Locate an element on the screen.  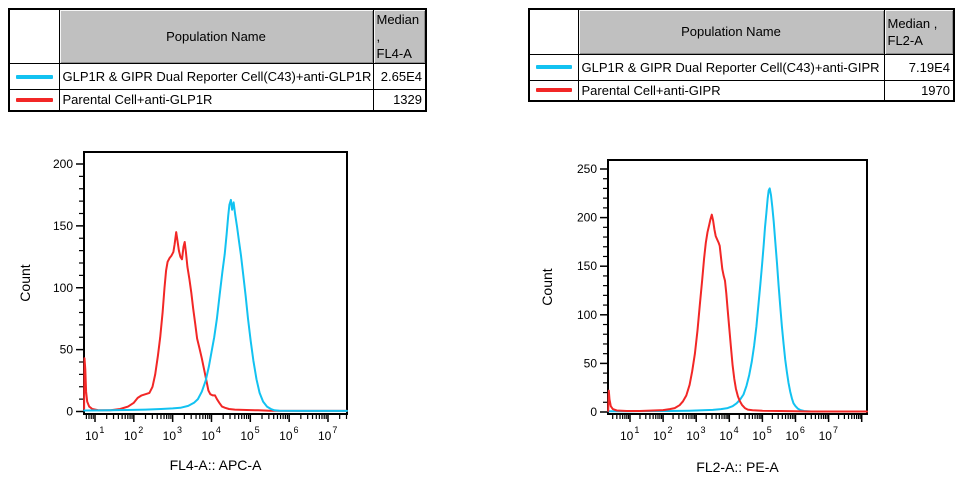
y-tick-label: 250 is located at coordinates (587, 169).